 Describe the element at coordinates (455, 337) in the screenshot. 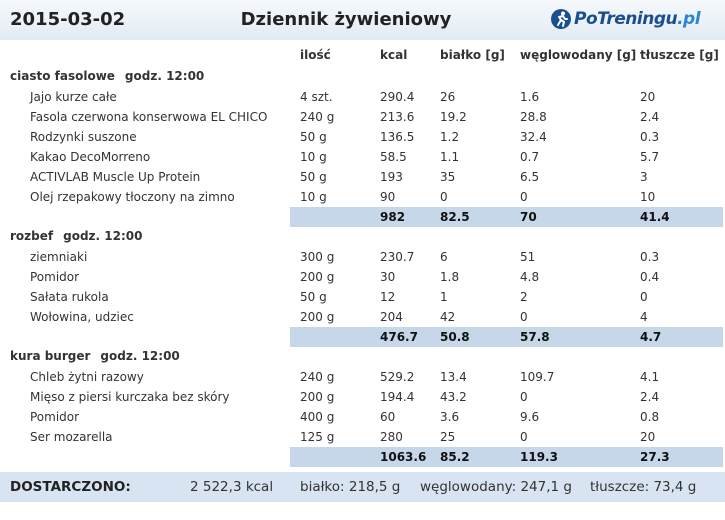

I see `total-protein: 50.8` at that location.